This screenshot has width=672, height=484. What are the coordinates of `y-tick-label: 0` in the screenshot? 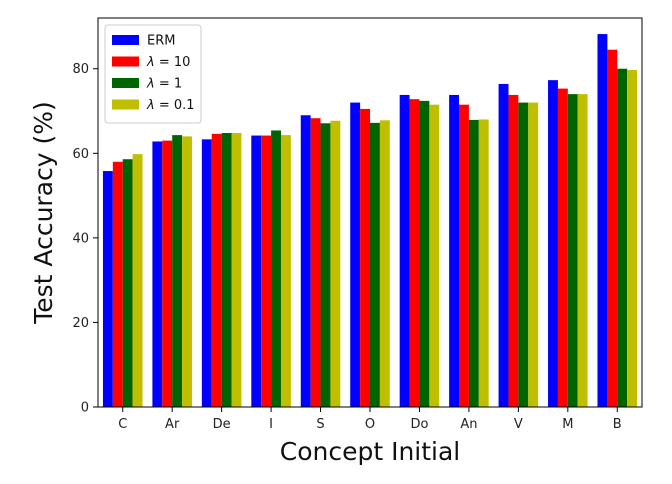 It's located at (85, 408).